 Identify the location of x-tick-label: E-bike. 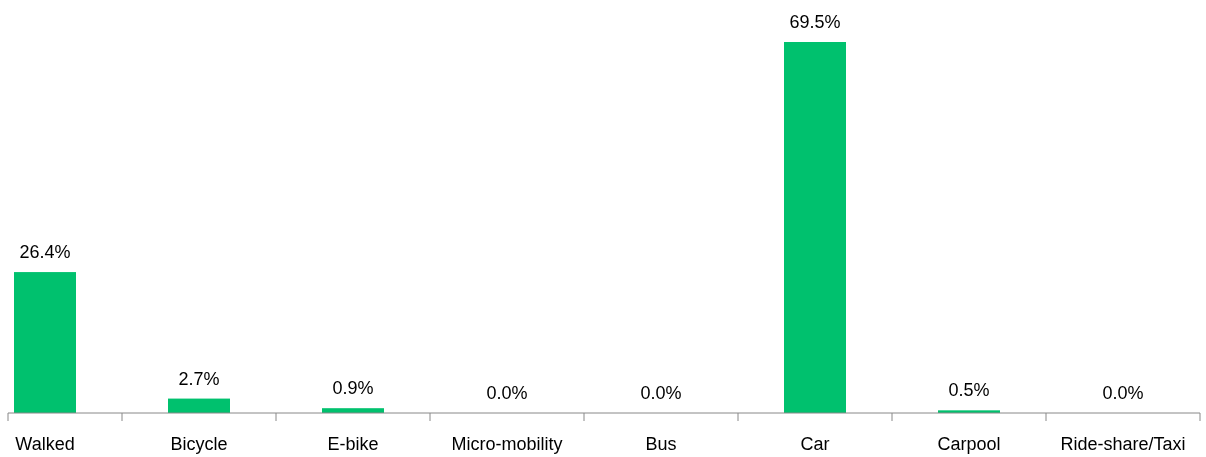
(353, 444).